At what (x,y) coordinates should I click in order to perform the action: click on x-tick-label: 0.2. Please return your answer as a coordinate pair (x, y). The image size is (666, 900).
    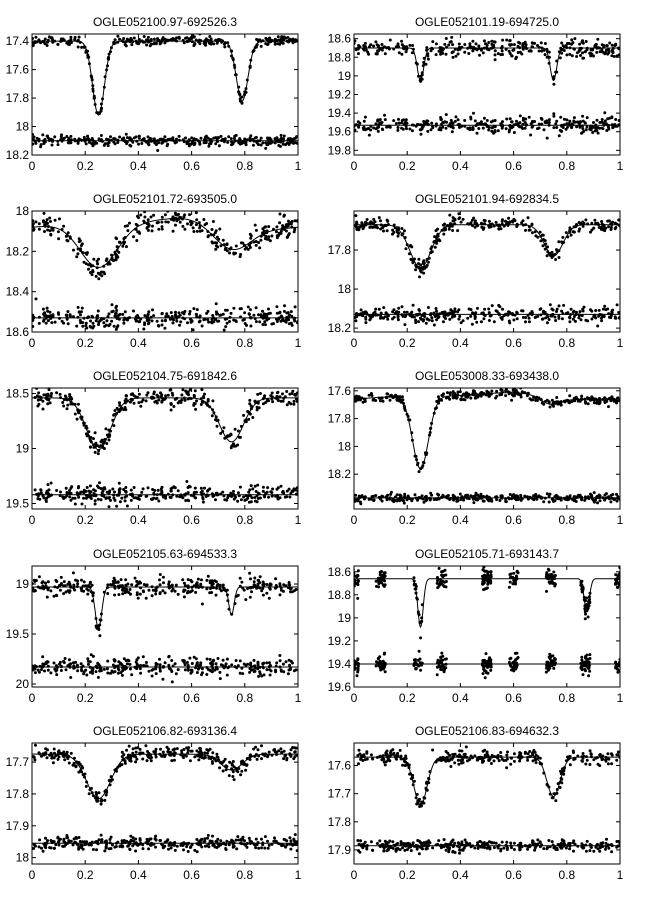
    Looking at the image, I should click on (85, 166).